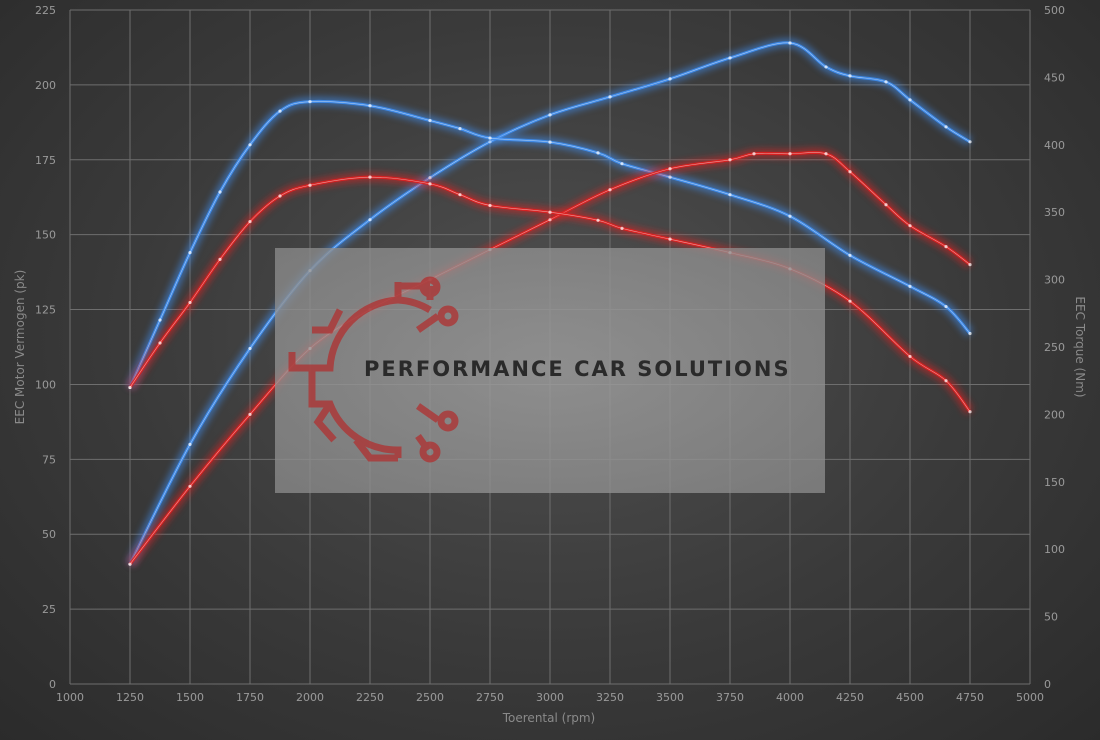 The image size is (1100, 740). Describe the element at coordinates (52, 684) in the screenshot. I see `left-tick-label: 0` at that location.